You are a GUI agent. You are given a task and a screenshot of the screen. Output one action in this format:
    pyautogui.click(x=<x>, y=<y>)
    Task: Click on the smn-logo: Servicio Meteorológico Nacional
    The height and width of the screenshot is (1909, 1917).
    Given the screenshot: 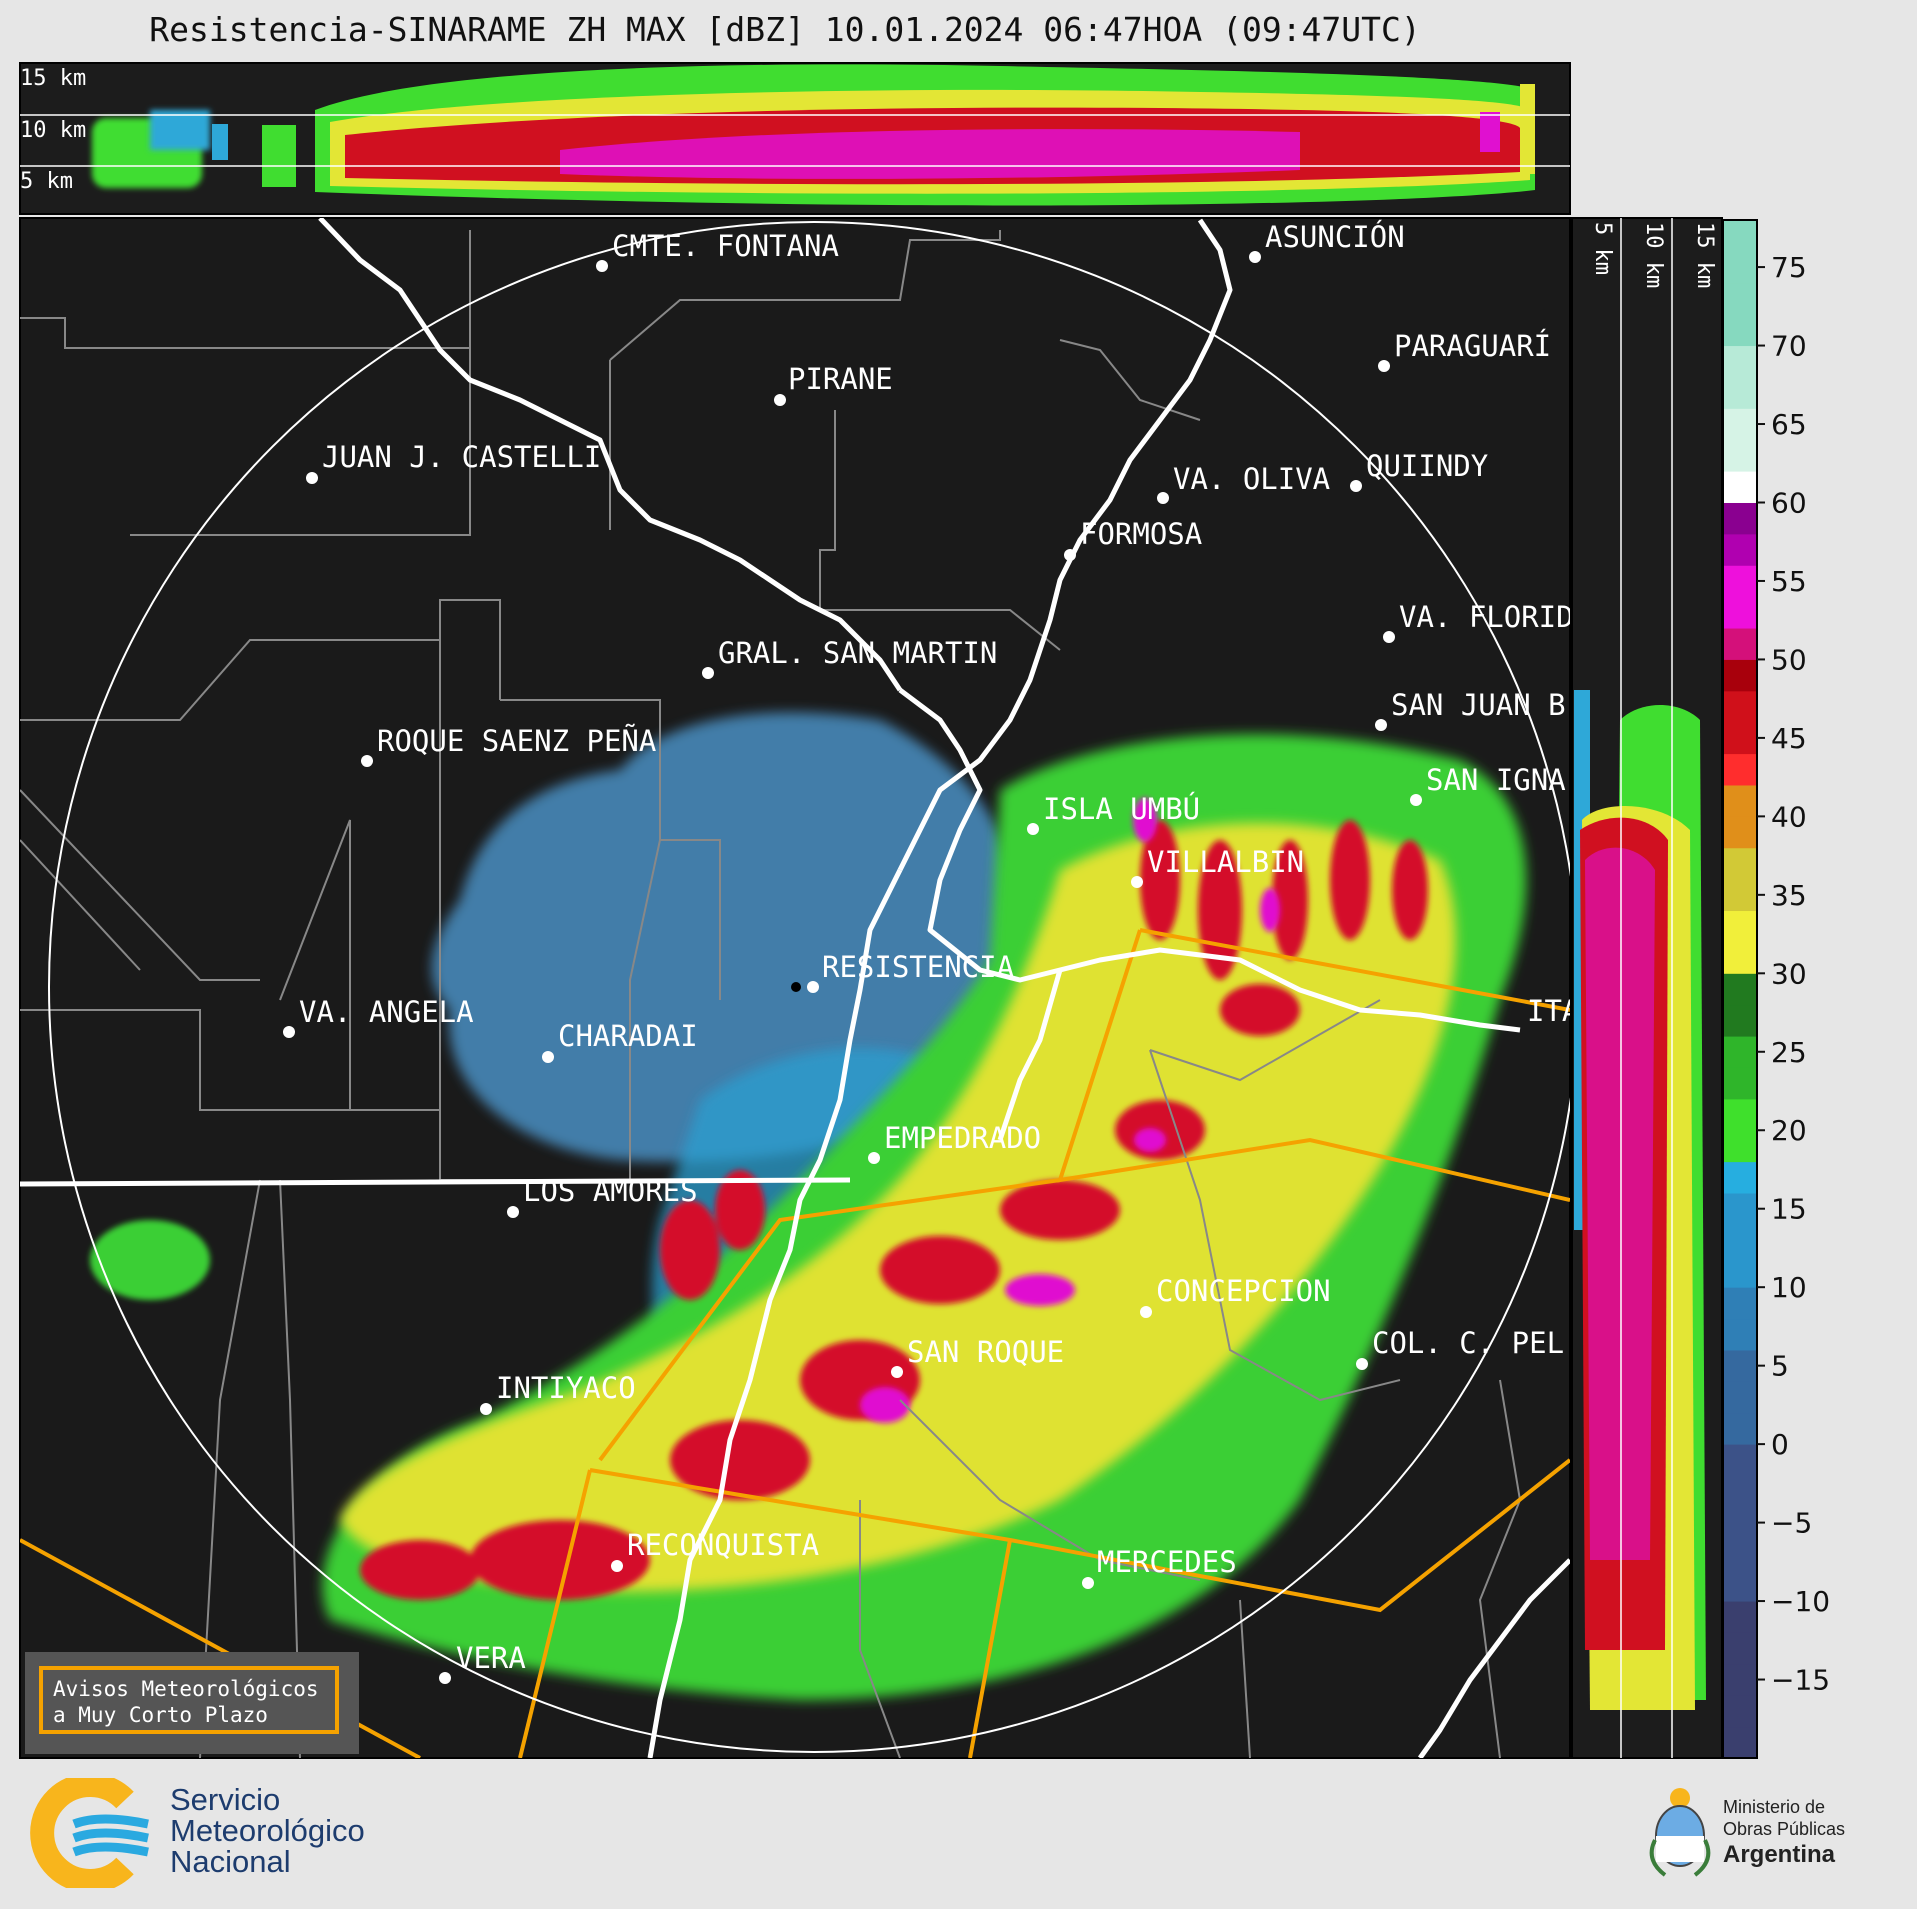 What is the action you would take?
    pyautogui.click(x=240, y=1833)
    